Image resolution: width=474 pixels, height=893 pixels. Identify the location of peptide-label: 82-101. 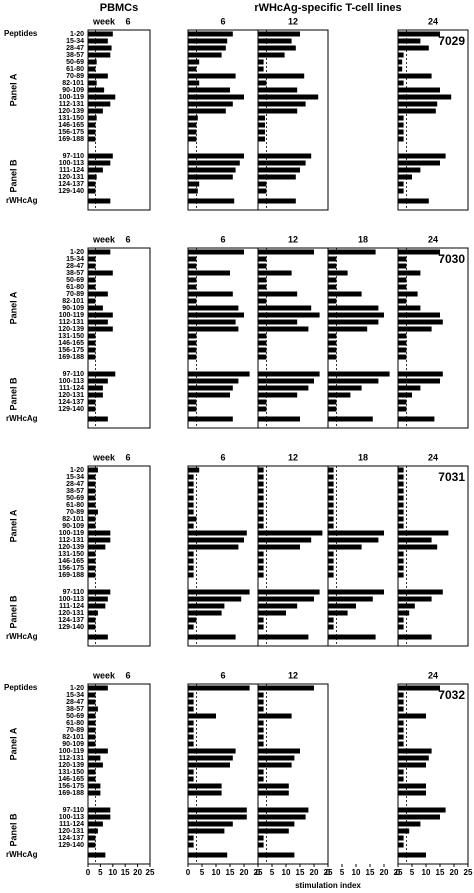
(73, 301).